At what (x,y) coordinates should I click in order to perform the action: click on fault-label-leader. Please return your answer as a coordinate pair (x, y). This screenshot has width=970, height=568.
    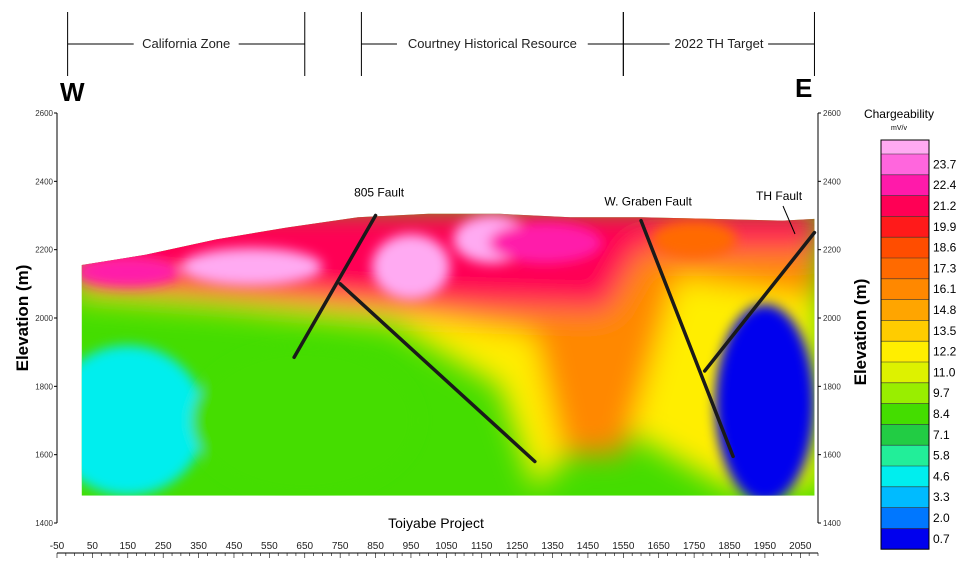
    Looking at the image, I should click on (789, 220).